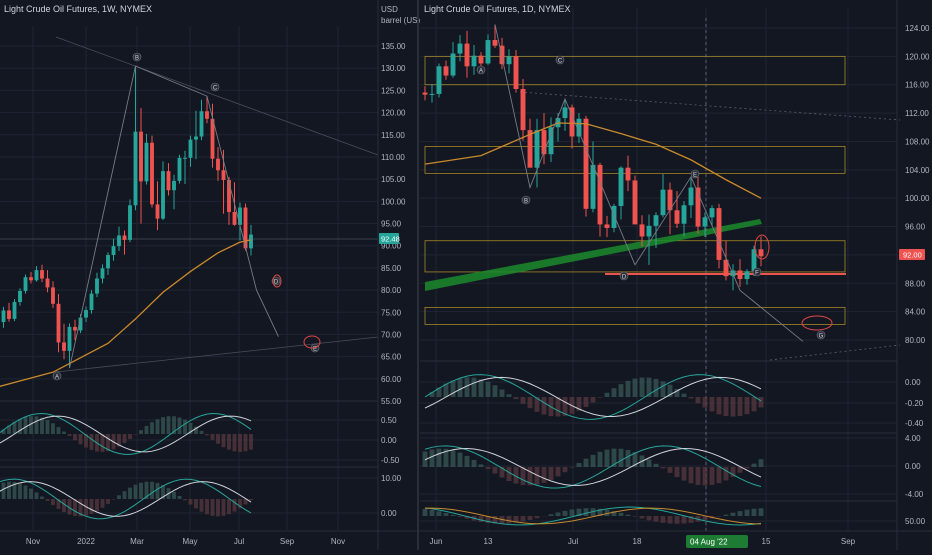  I want to click on weekly-time-label: 2022, so click(86, 541).